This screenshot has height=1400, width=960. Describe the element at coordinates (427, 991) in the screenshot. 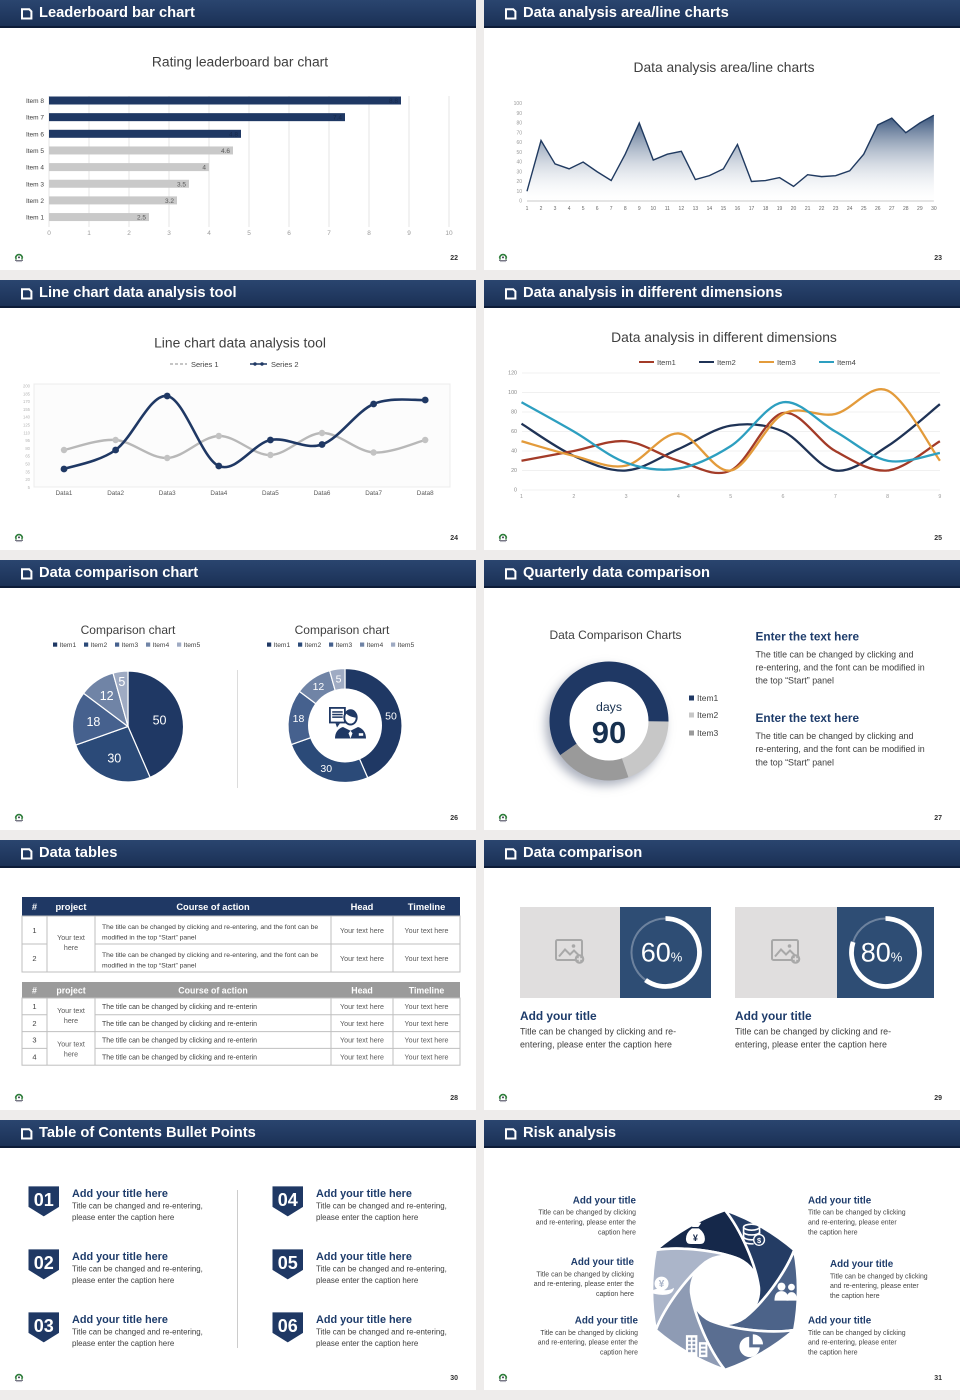

I see `svg-text: Timeline` at that location.